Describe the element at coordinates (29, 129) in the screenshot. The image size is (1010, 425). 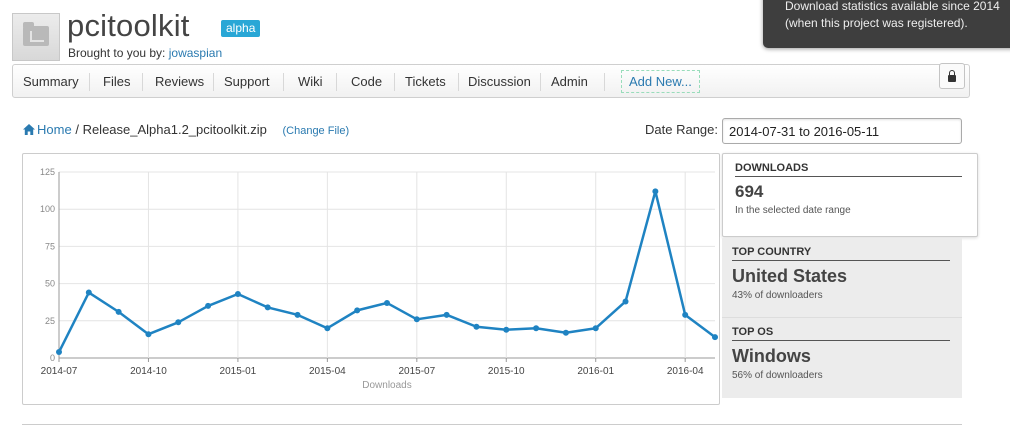
I see `home-icon` at that location.